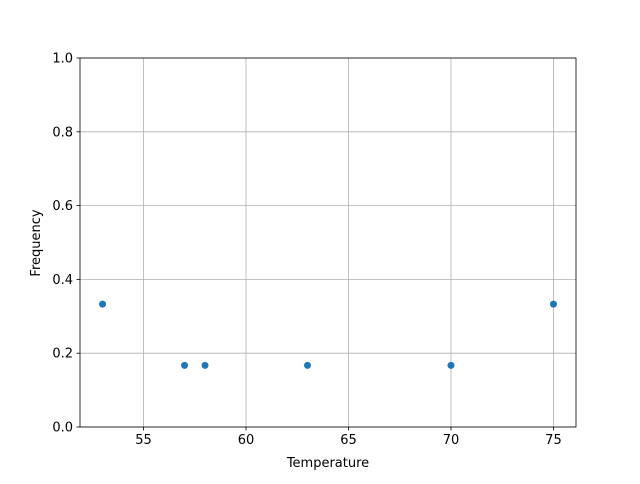  What do you see at coordinates (62, 206) in the screenshot?
I see `y-tick-label: 0.6` at bounding box center [62, 206].